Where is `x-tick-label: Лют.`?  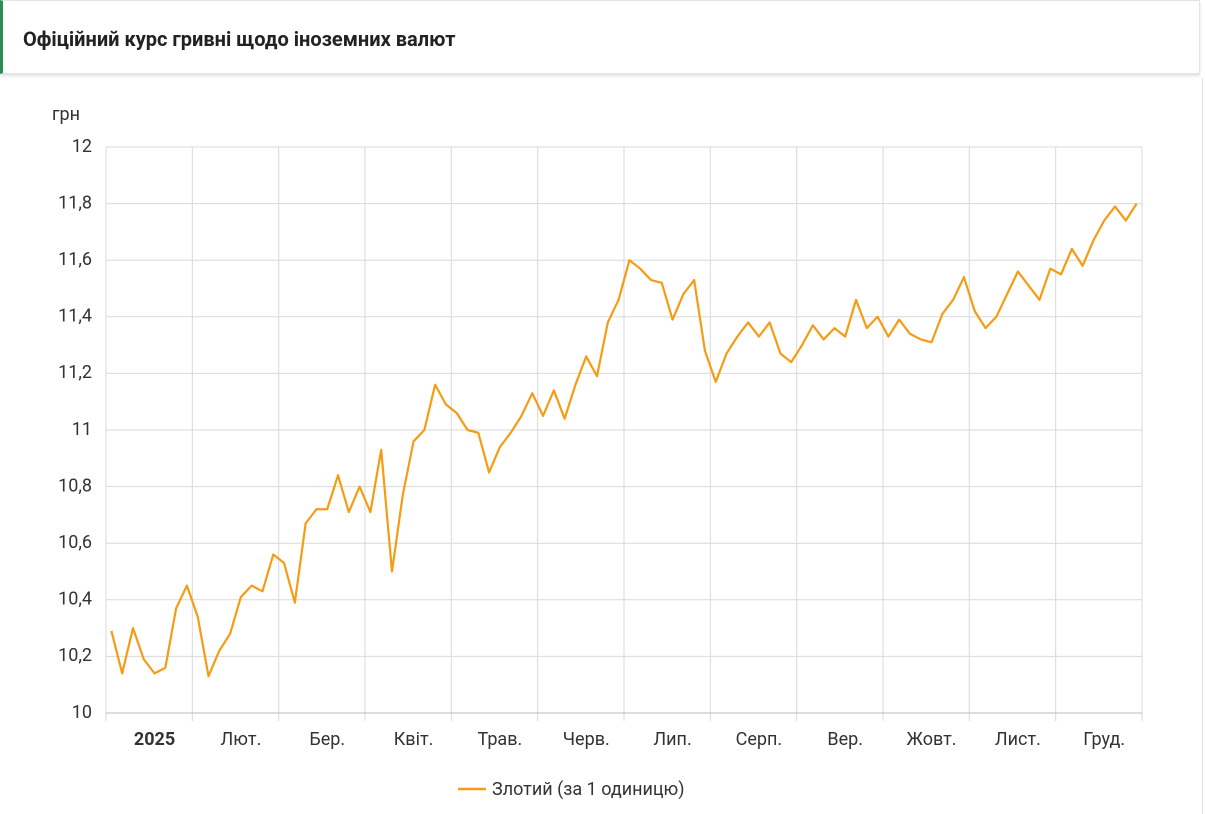 x-tick-label: Лют. is located at coordinates (240, 739).